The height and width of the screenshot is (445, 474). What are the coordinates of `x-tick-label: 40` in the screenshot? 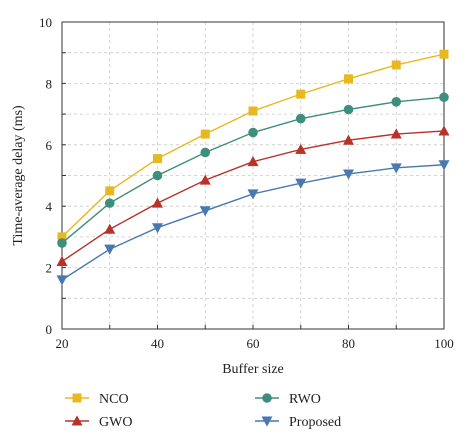 It's located at (157, 343).